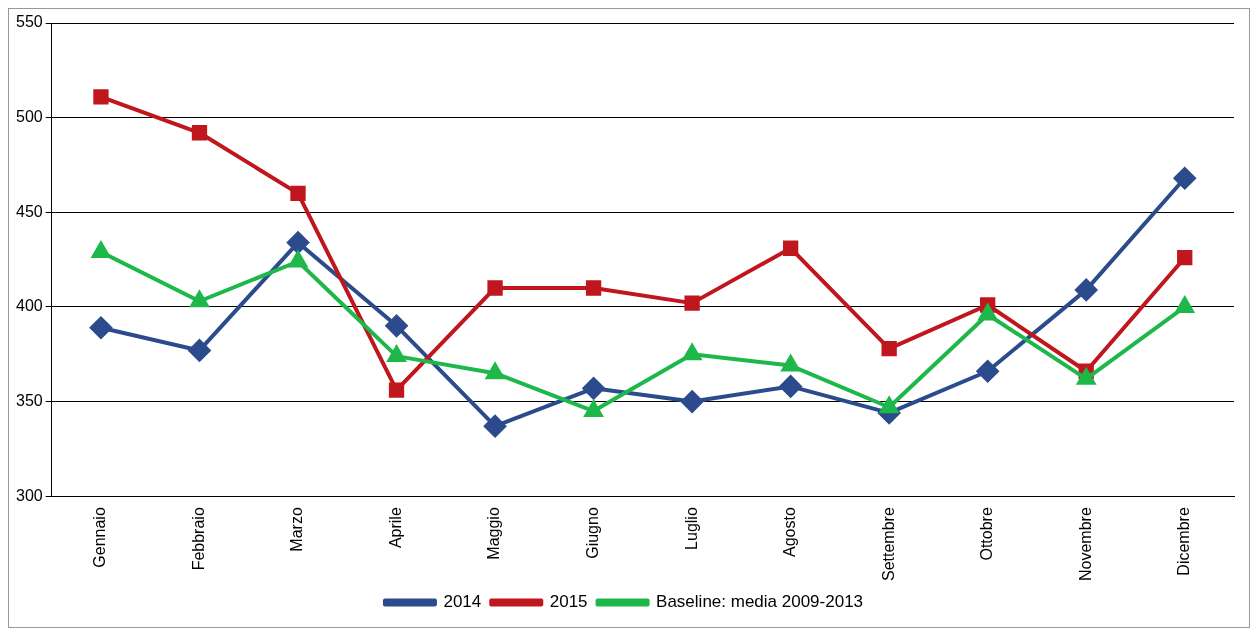  What do you see at coordinates (462, 602) in the screenshot?
I see `legend-label: 2014` at bounding box center [462, 602].